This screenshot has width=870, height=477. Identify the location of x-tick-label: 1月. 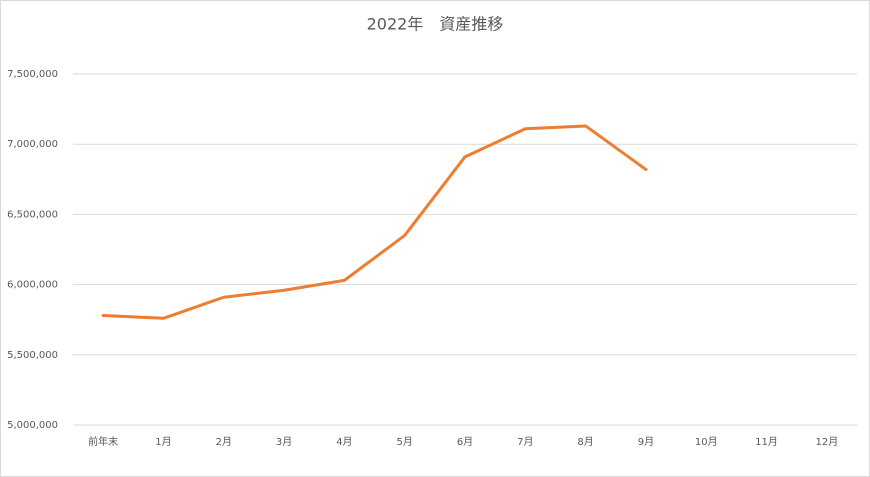
(163, 442).